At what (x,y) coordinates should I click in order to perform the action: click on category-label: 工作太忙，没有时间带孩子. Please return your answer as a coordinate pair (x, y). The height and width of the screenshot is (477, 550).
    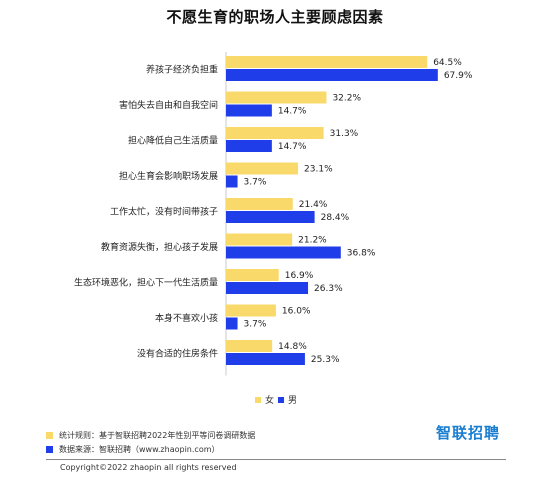
    Looking at the image, I should click on (164, 212).